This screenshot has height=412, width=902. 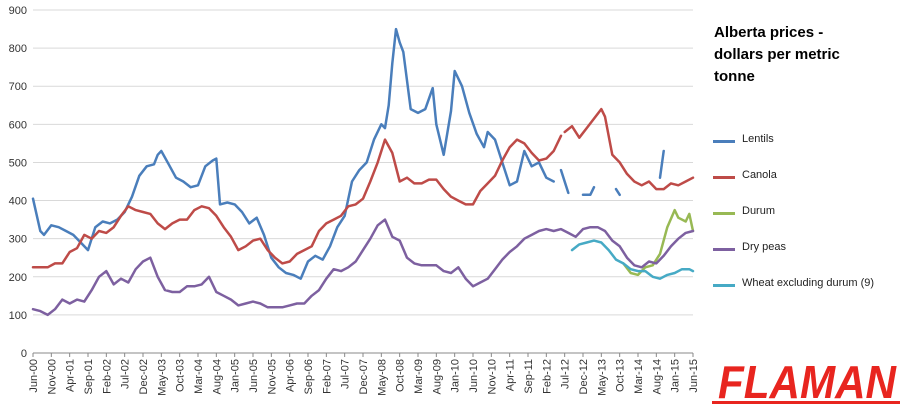 What do you see at coordinates (806, 402) in the screenshot?
I see `logo-underline` at bounding box center [806, 402].